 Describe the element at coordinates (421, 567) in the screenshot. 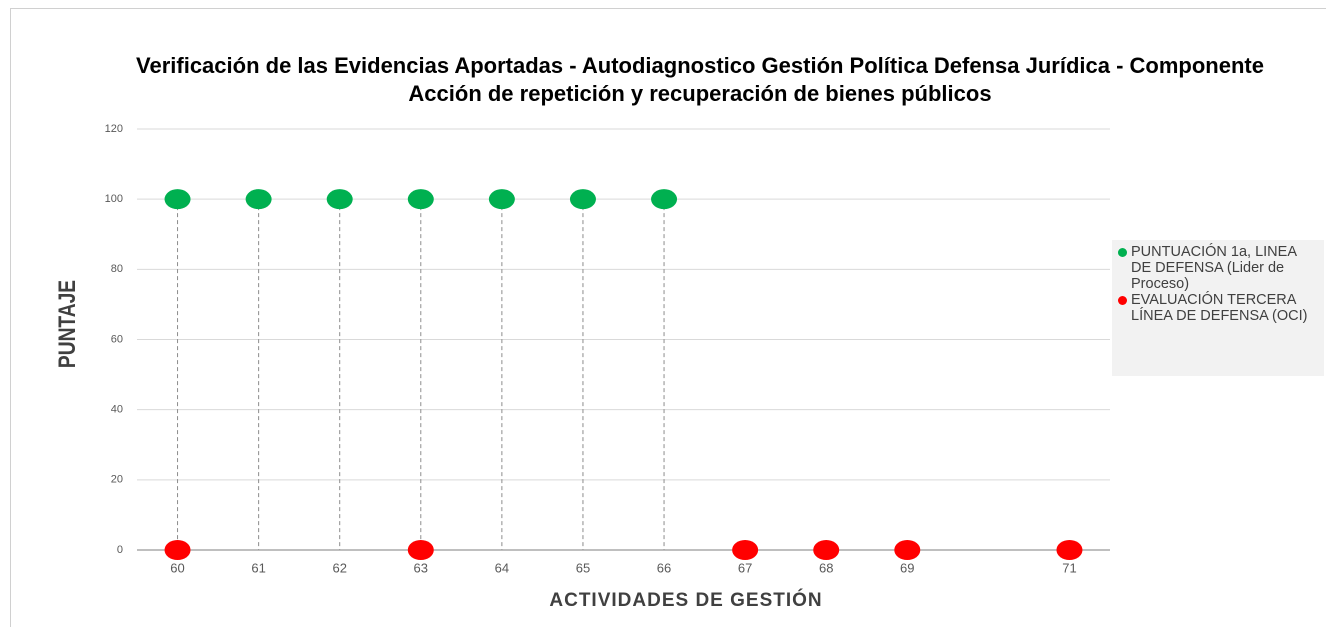

I see `x-tick-label: 63` at that location.